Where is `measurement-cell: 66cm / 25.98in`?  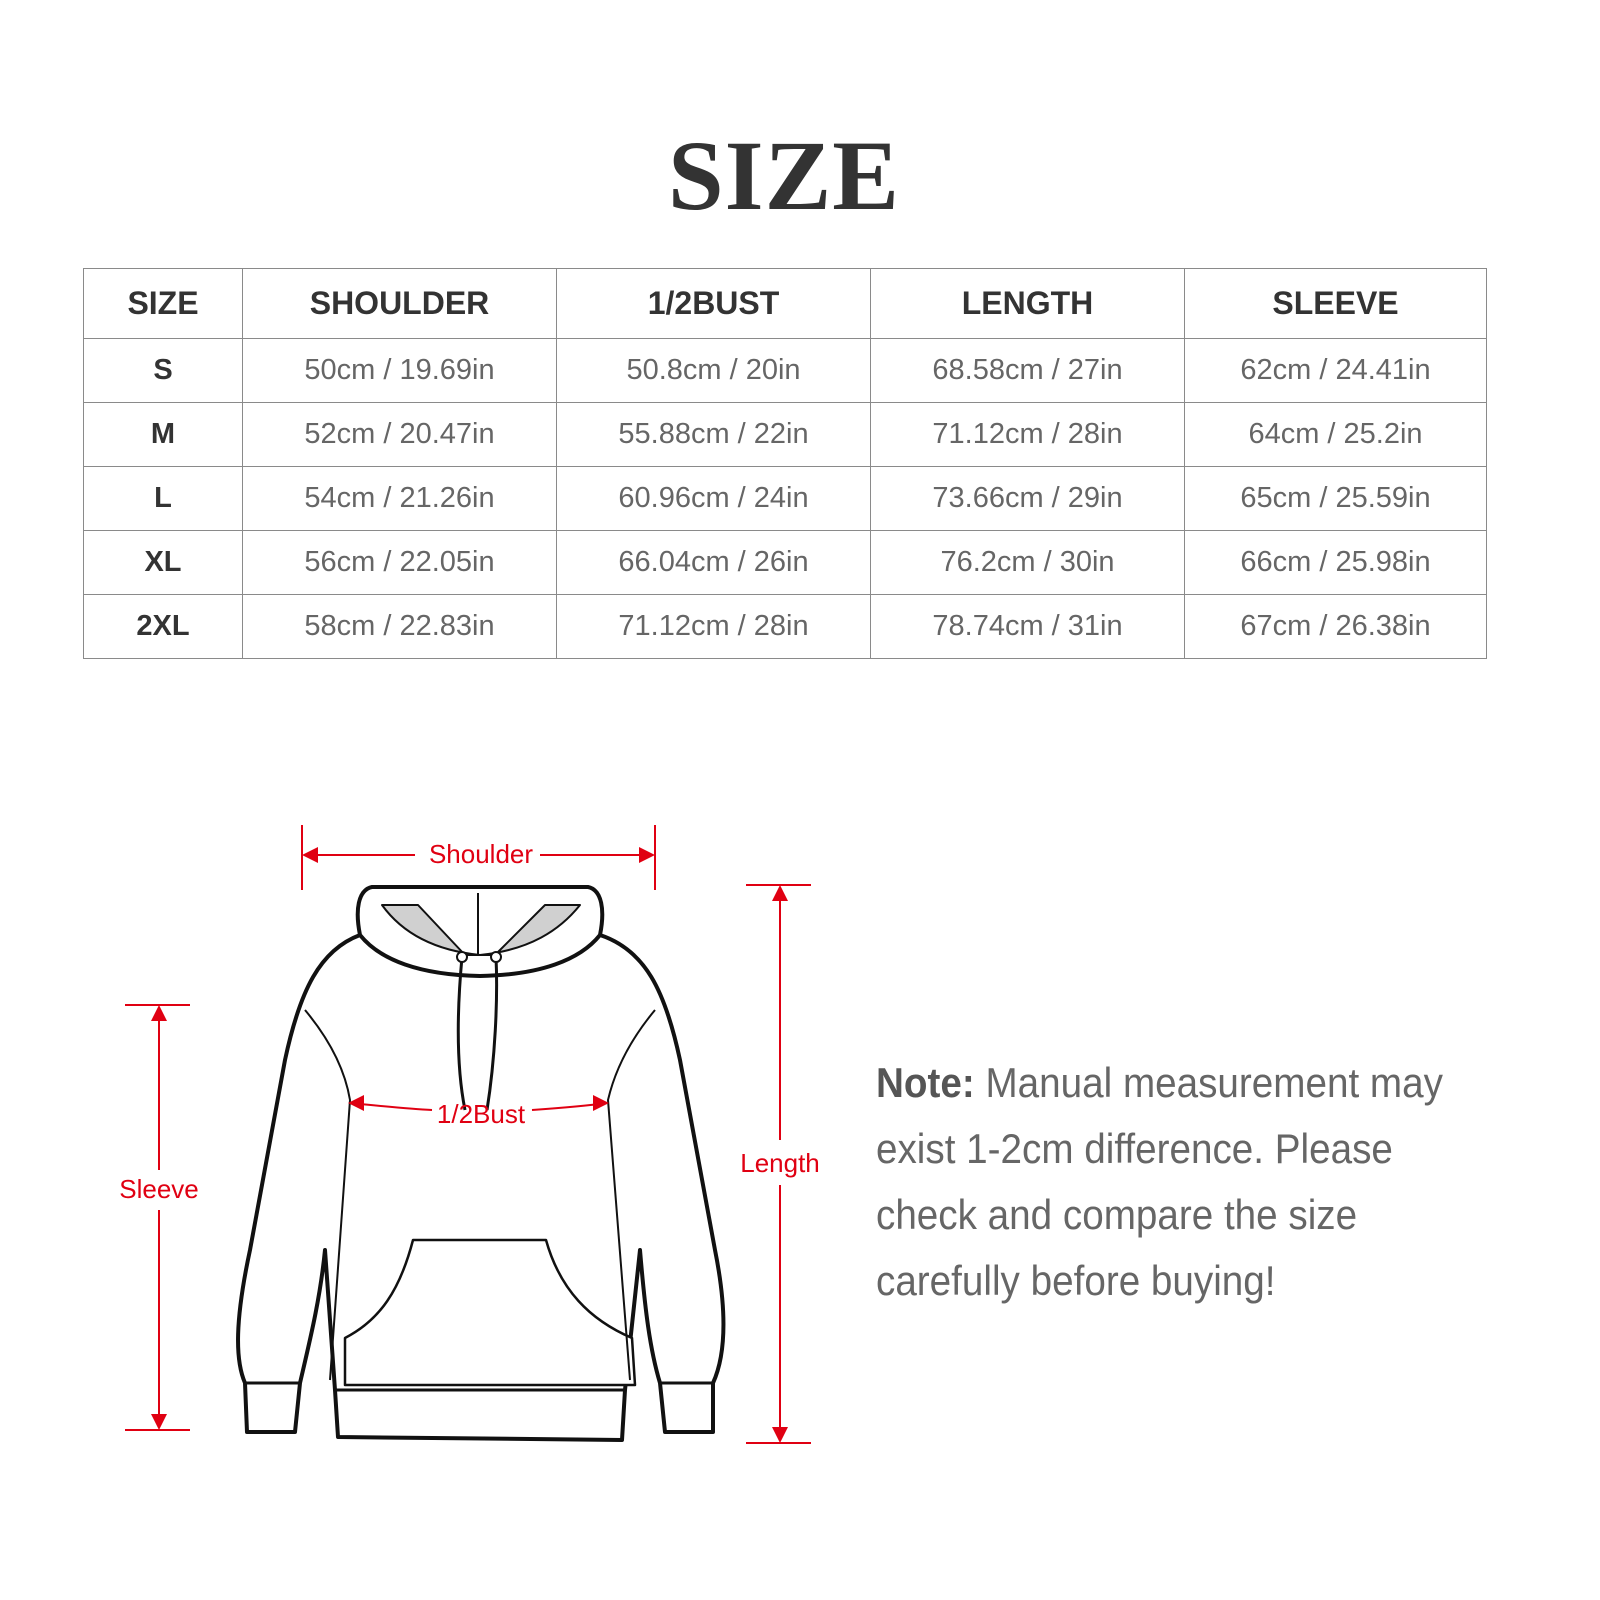 measurement-cell: 66cm / 25.98in is located at coordinates (1335, 562).